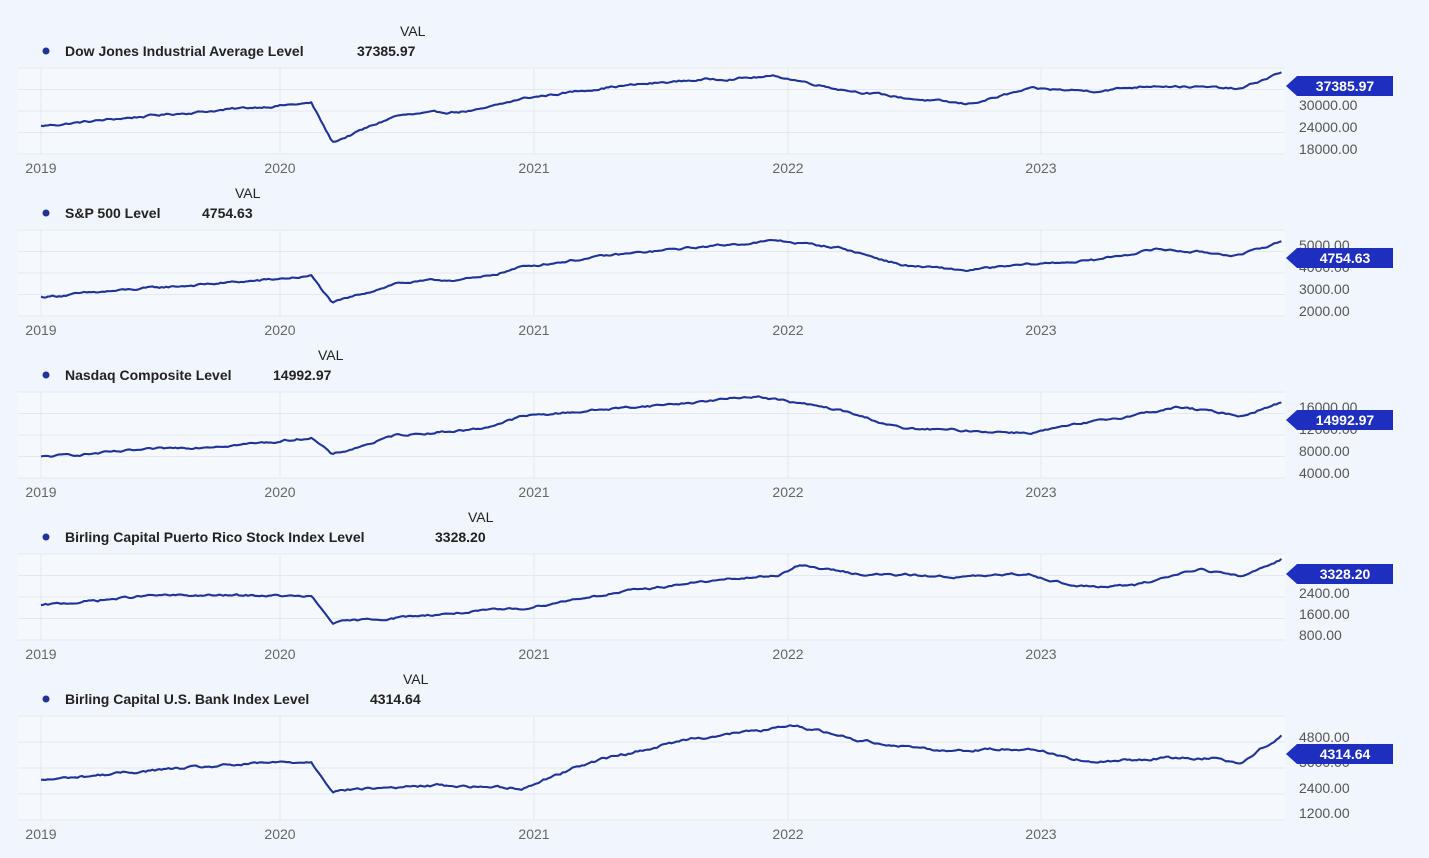 The width and height of the screenshot is (1429, 858). What do you see at coordinates (302, 375) in the screenshot?
I see `legend-series-value: 14992.97` at bounding box center [302, 375].